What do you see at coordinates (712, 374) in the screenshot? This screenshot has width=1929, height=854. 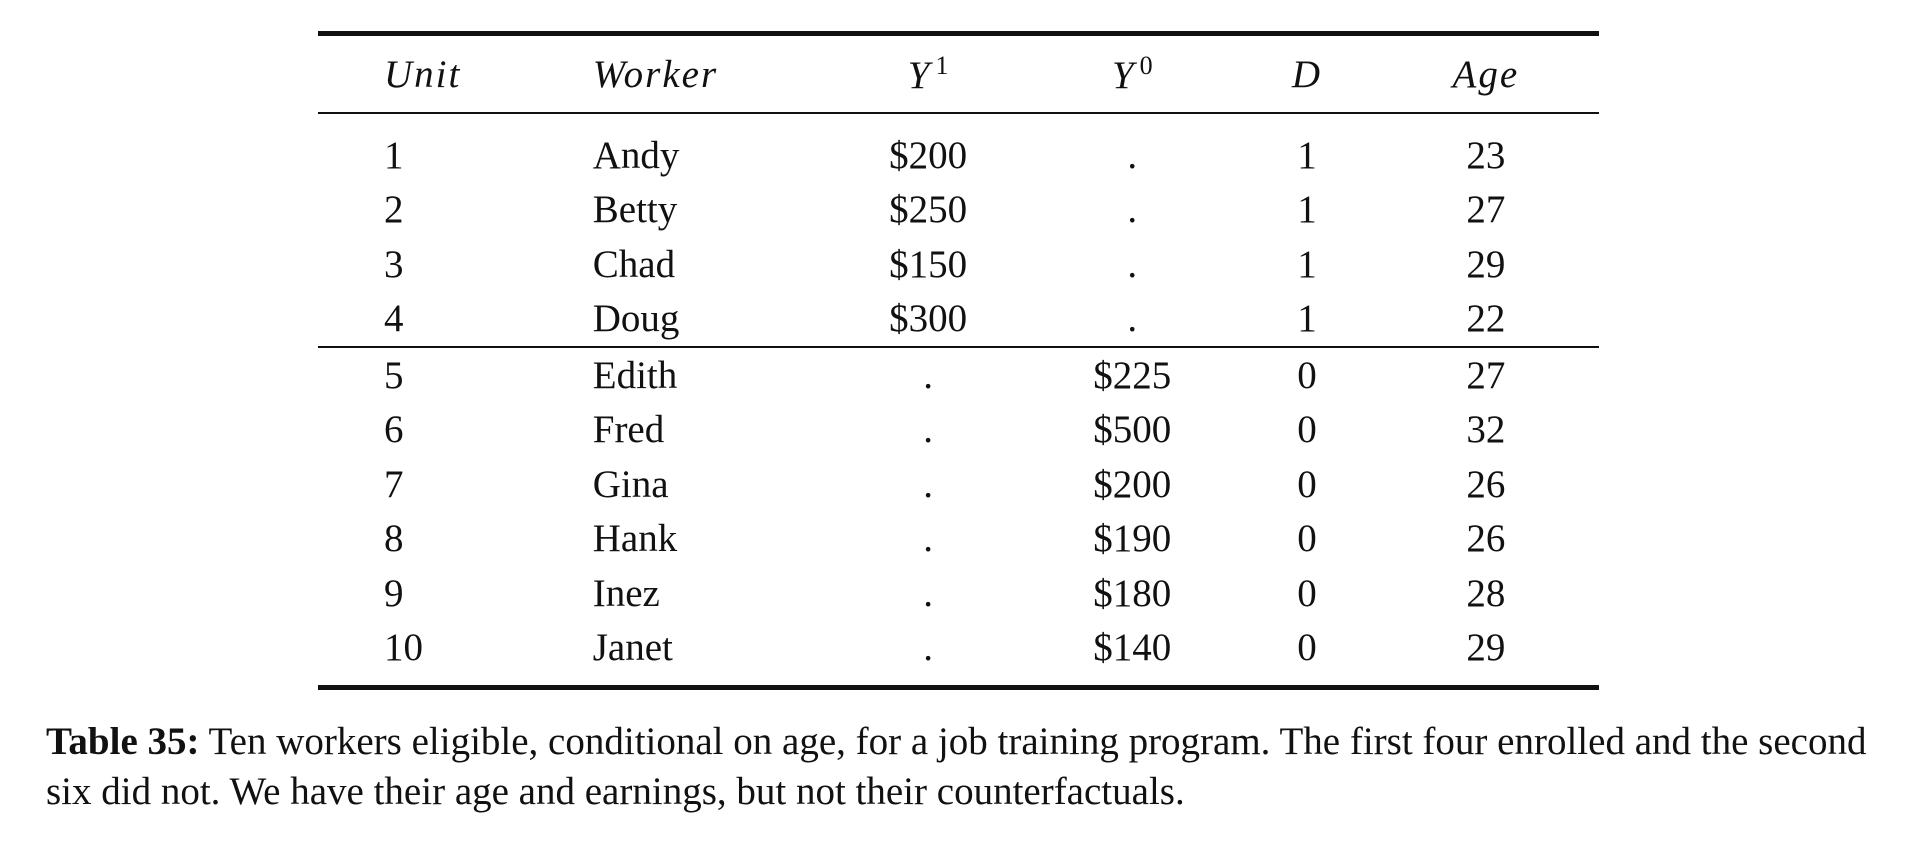 I see `cell-worker: Edith` at bounding box center [712, 374].